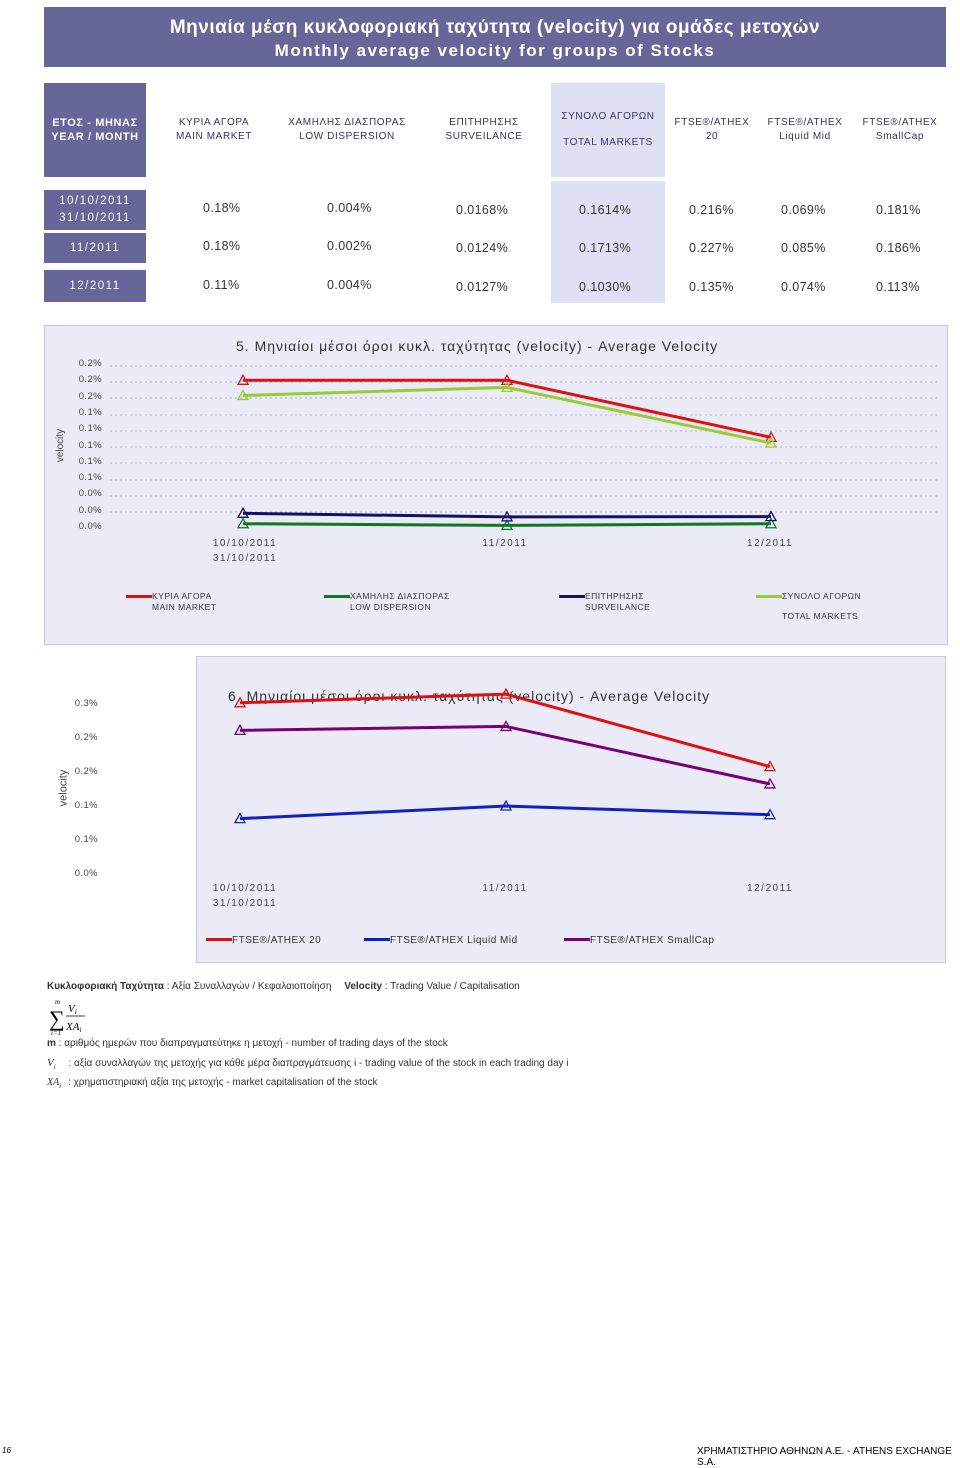 This screenshot has width=960, height=1468. What do you see at coordinates (400, 596) in the screenshot?
I see `legend-label: ΧΑΜΗΛΗΣ ΔΙΑΣΠΟΡΑΣ` at bounding box center [400, 596].